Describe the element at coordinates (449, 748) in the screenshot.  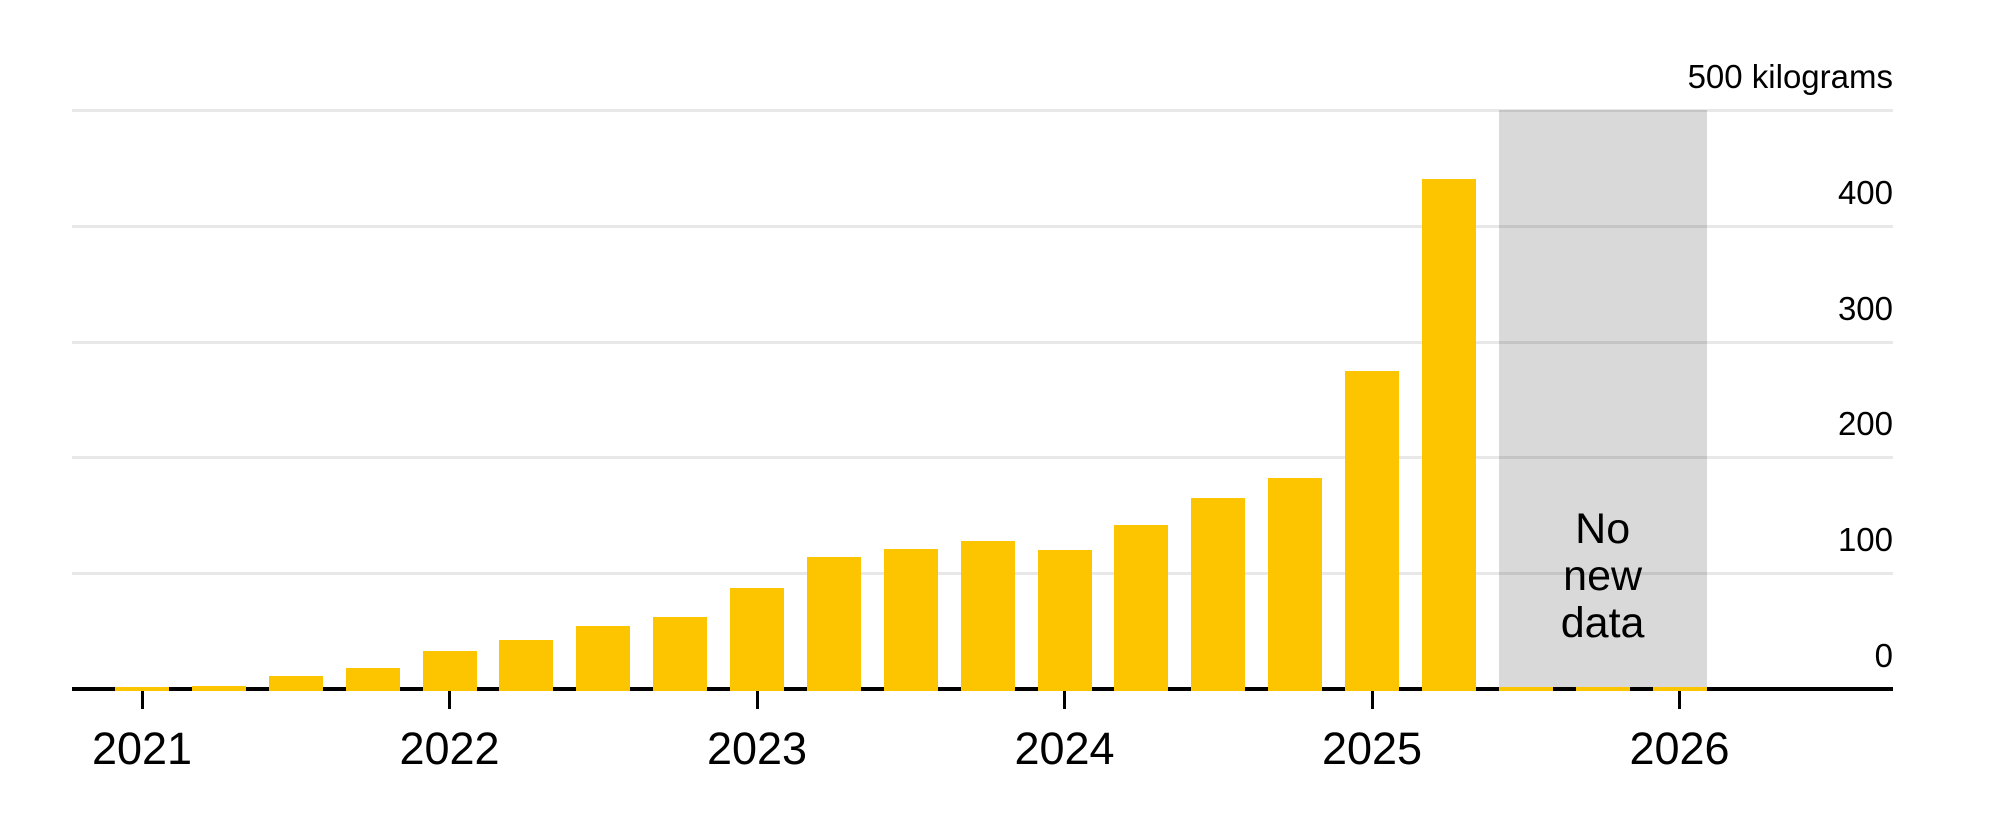
I see `x-axis-label-2022: 2022` at that location.